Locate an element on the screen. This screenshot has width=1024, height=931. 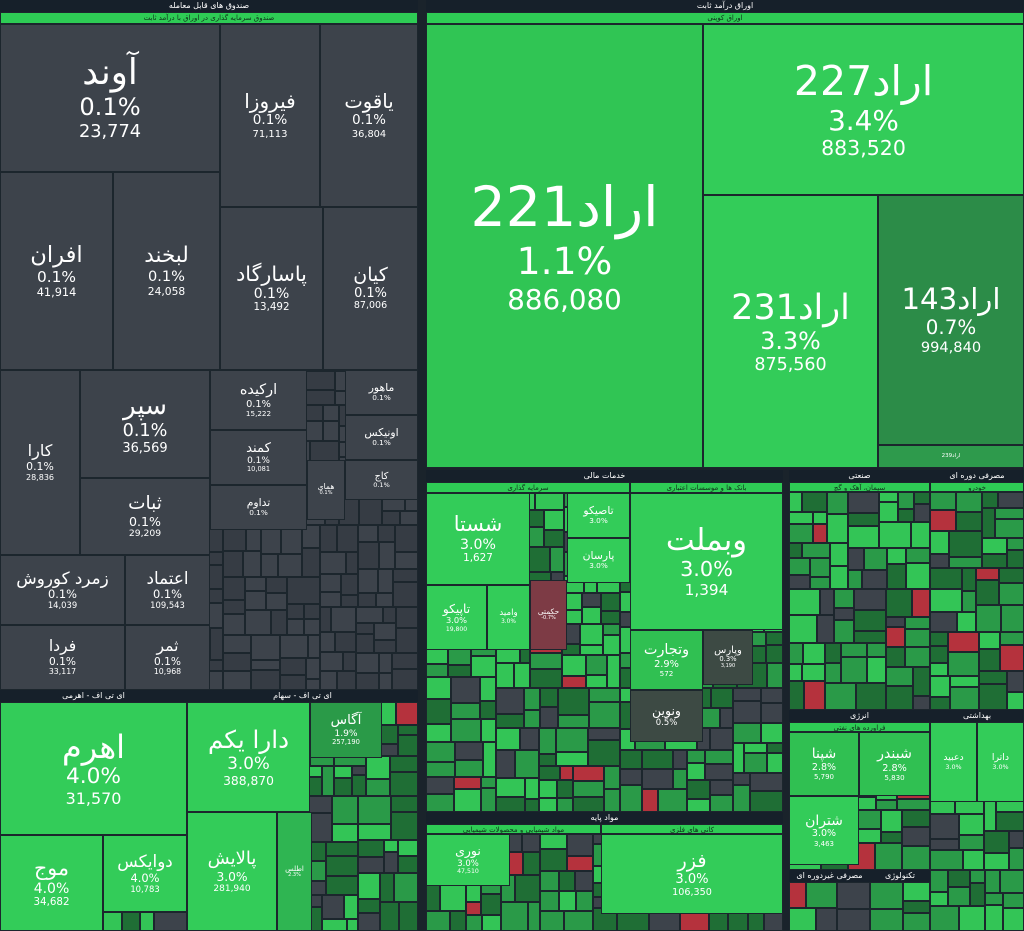
tile-value: 281,940 is located at coordinates (232, 888).